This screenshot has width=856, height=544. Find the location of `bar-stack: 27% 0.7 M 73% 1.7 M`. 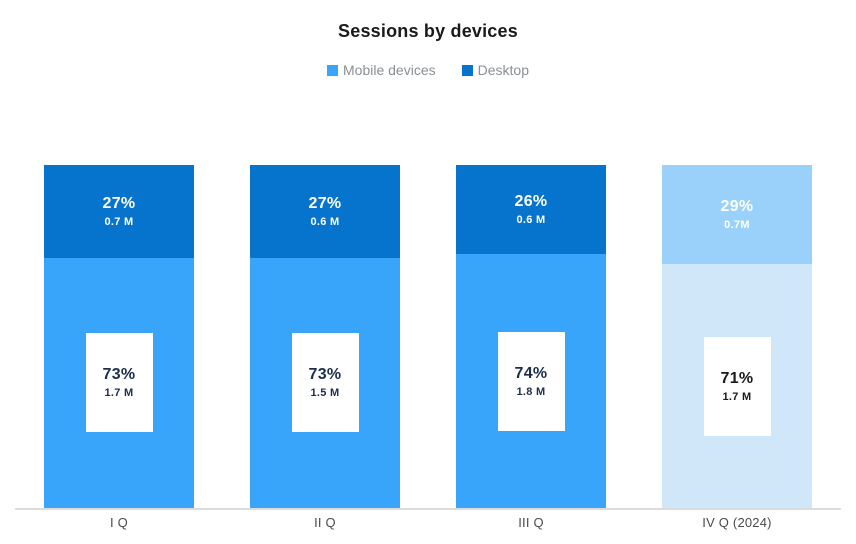

bar-stack: 27% 0.7 M 73% 1.7 M is located at coordinates (119, 336).